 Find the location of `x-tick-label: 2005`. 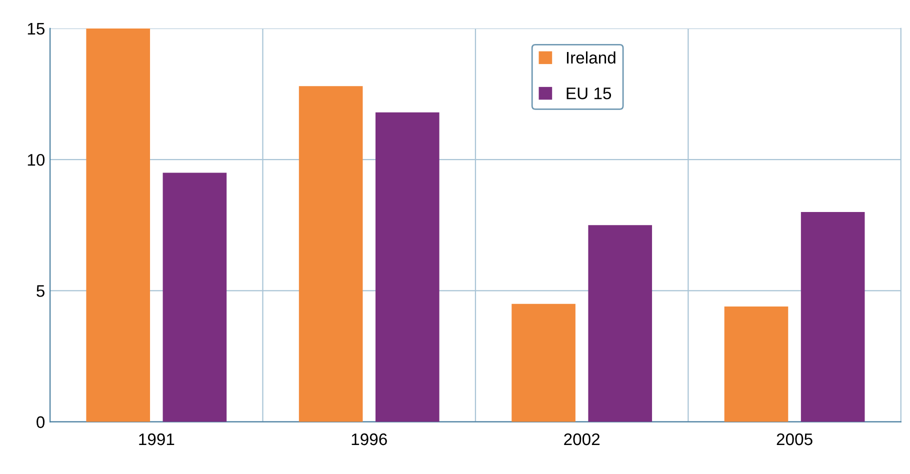

x-tick-label: 2005 is located at coordinates (794, 439).